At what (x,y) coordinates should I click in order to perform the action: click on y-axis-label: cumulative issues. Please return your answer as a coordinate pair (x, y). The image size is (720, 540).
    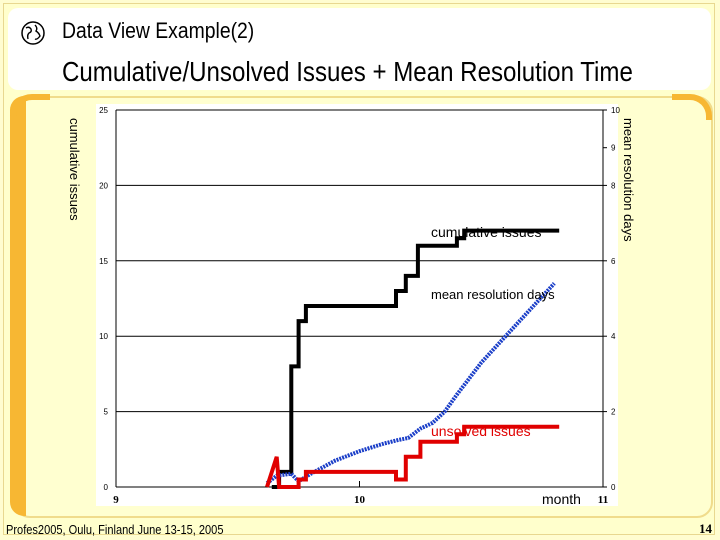
    Looking at the image, I should click on (74, 169).